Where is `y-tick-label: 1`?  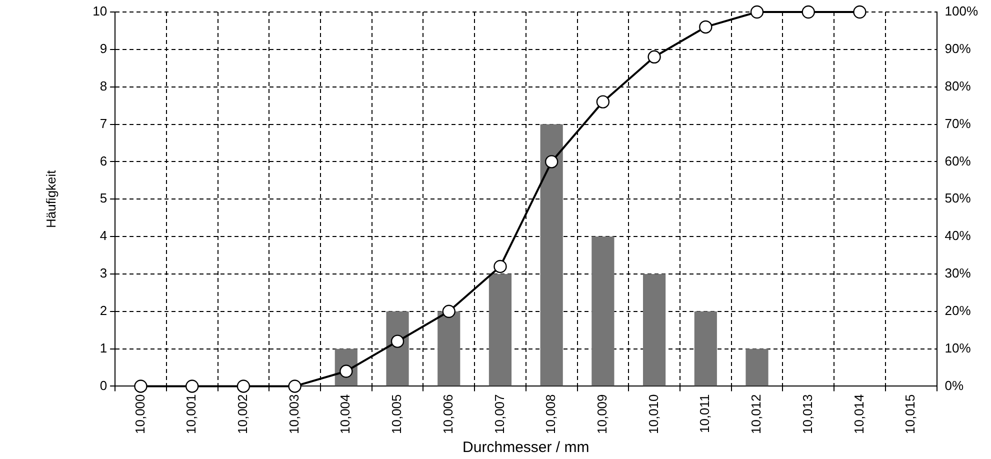
y-tick-label: 1 is located at coordinates (104, 348).